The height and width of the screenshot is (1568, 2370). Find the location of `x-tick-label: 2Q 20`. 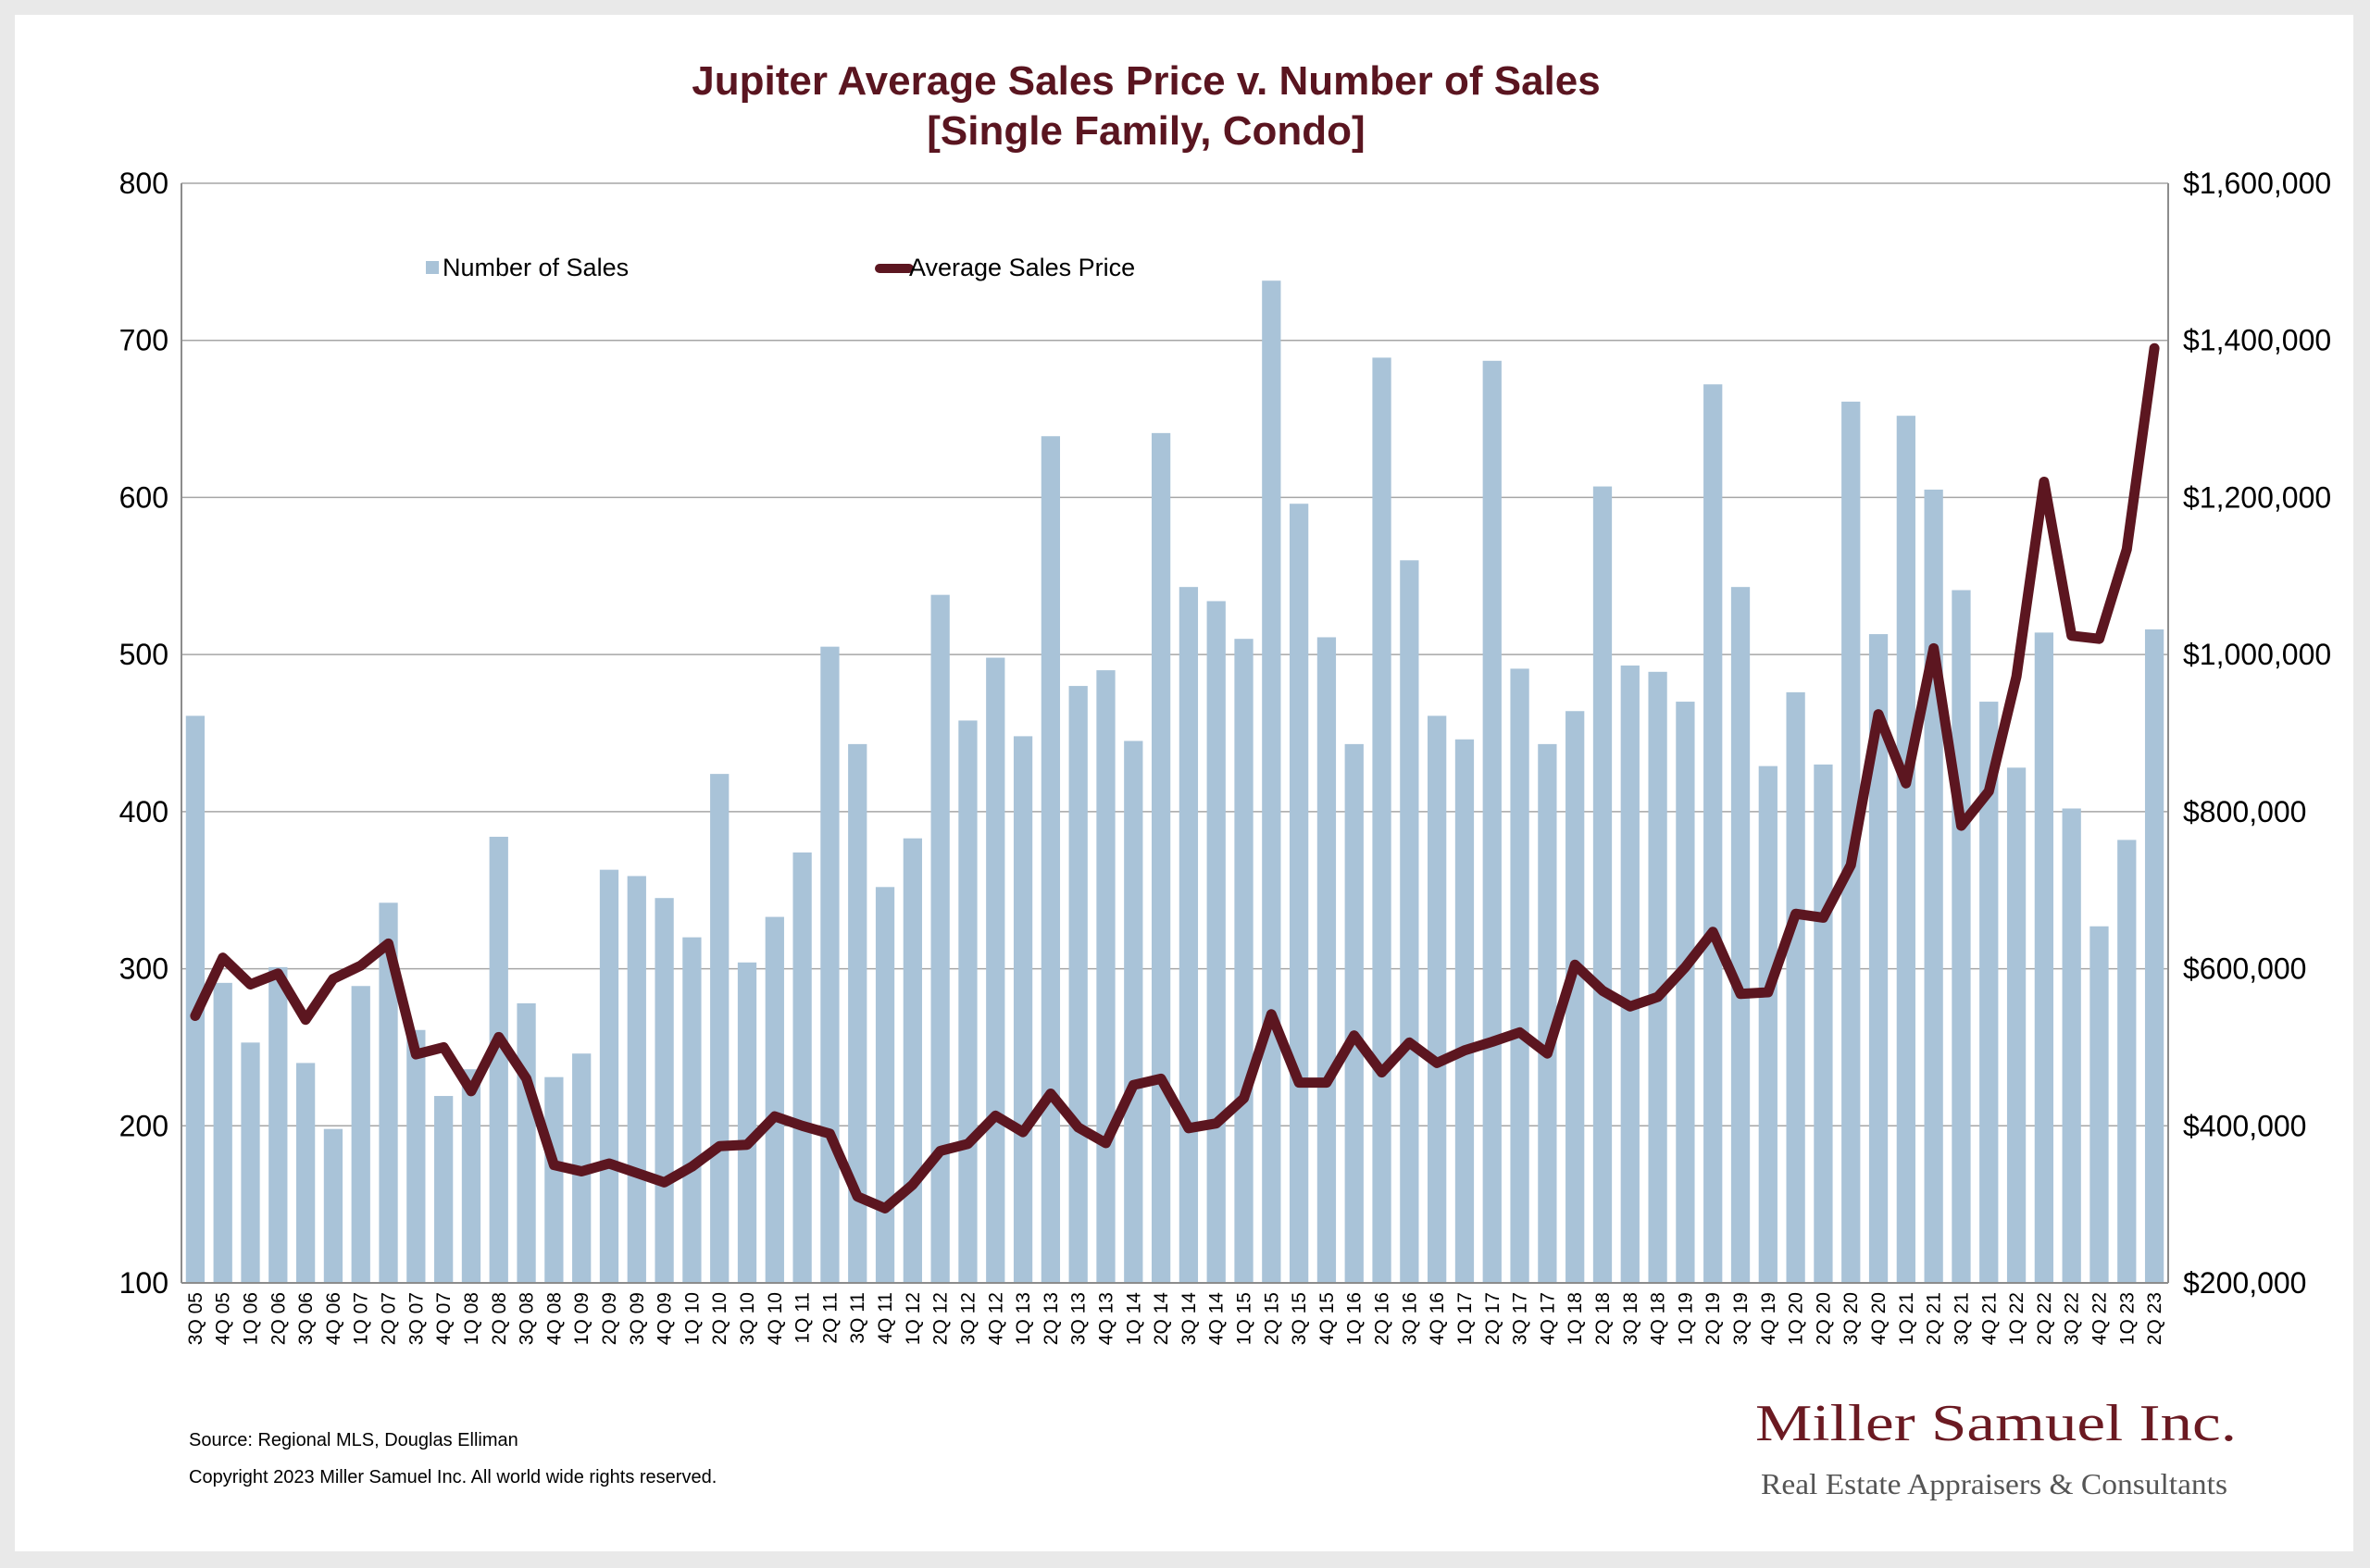

x-tick-label: 2Q 20 is located at coordinates (1823, 1318).